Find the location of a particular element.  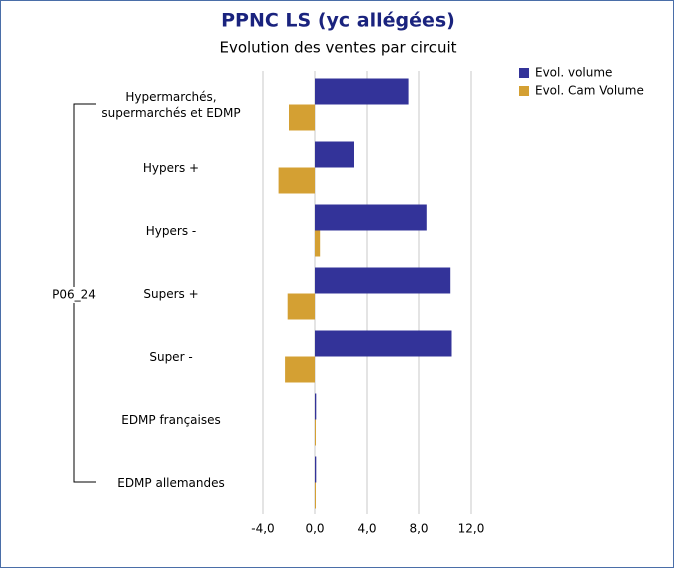

y-tick-label: Hypers + is located at coordinates (171, 167).